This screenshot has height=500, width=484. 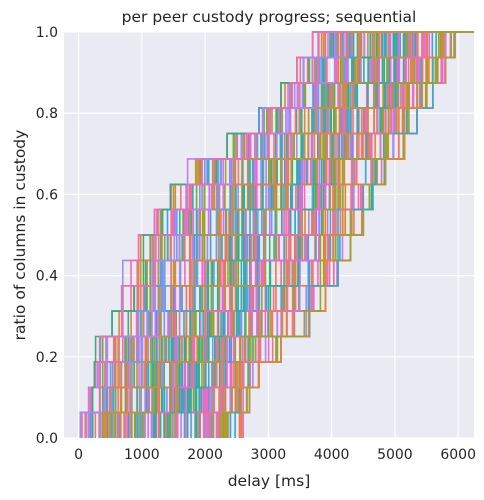 I want to click on x-tick-labels: 0 1000 2000 3000 4000 5000 6000, so click(x=275, y=455).